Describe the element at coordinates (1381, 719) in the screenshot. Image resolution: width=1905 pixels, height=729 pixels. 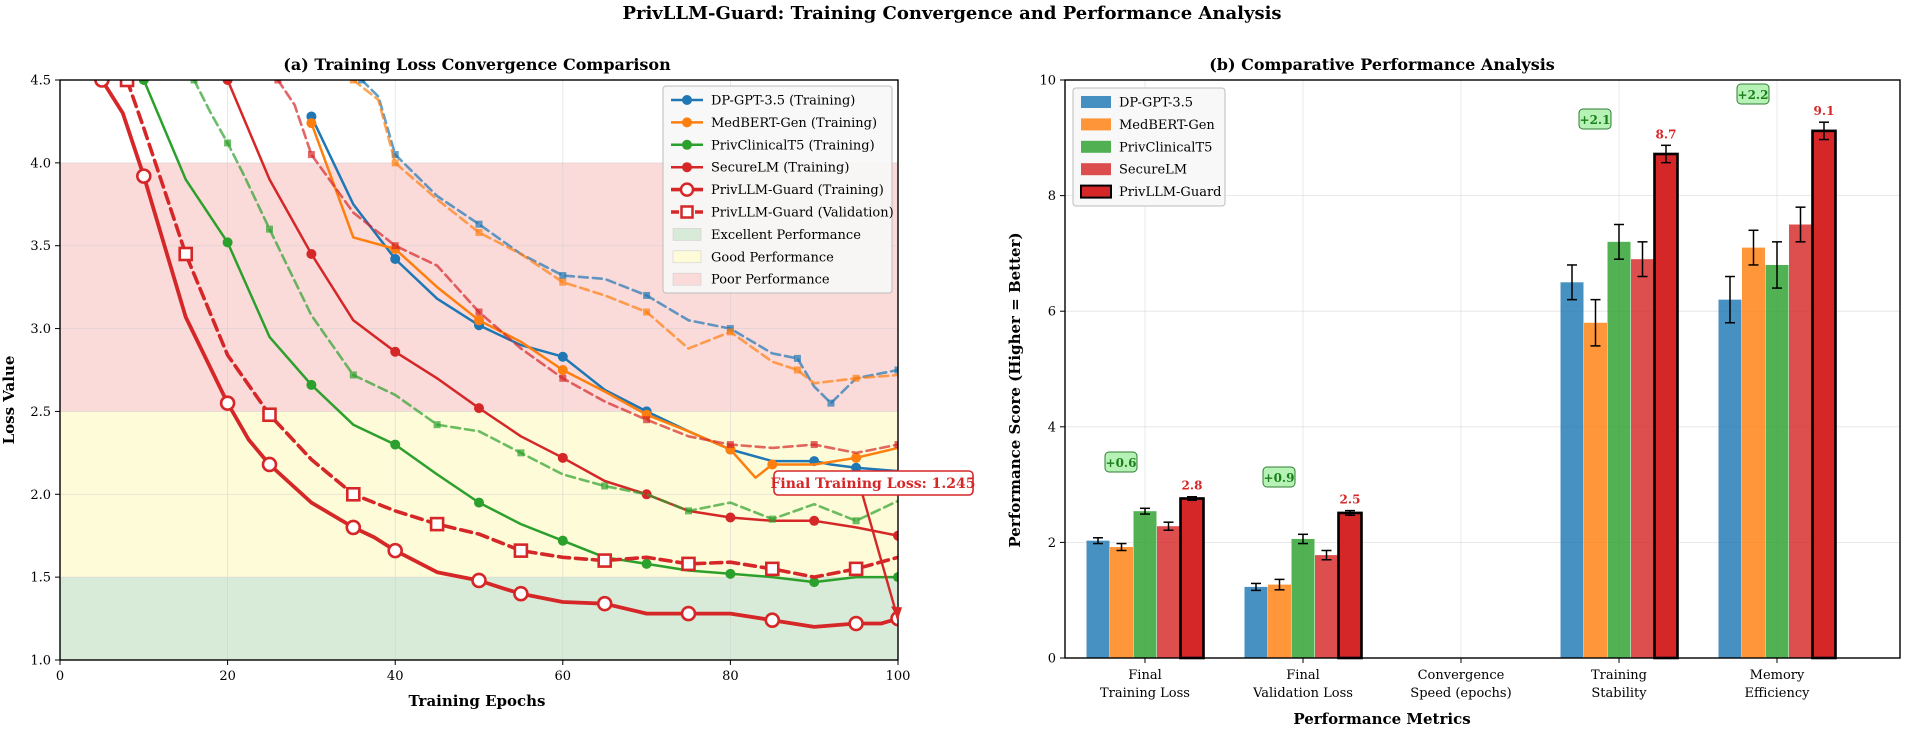
I see `performance-chart-xlabel: Performance Metrics` at that location.